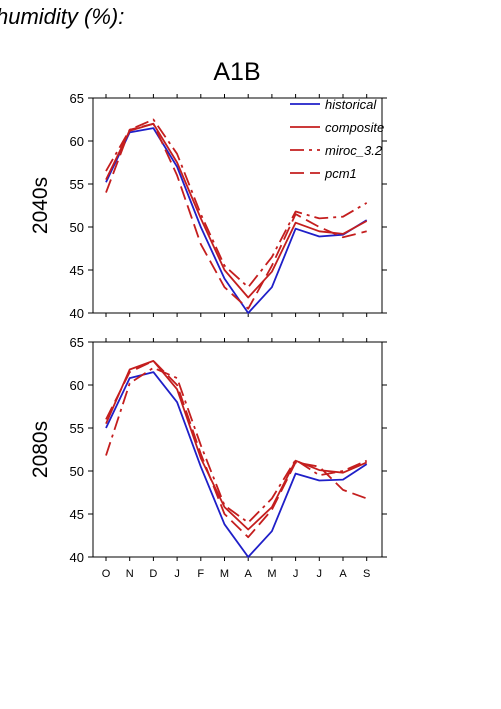 This screenshot has height=709, width=501. What do you see at coordinates (106, 574) in the screenshot?
I see `x-tick-label: O` at bounding box center [106, 574].